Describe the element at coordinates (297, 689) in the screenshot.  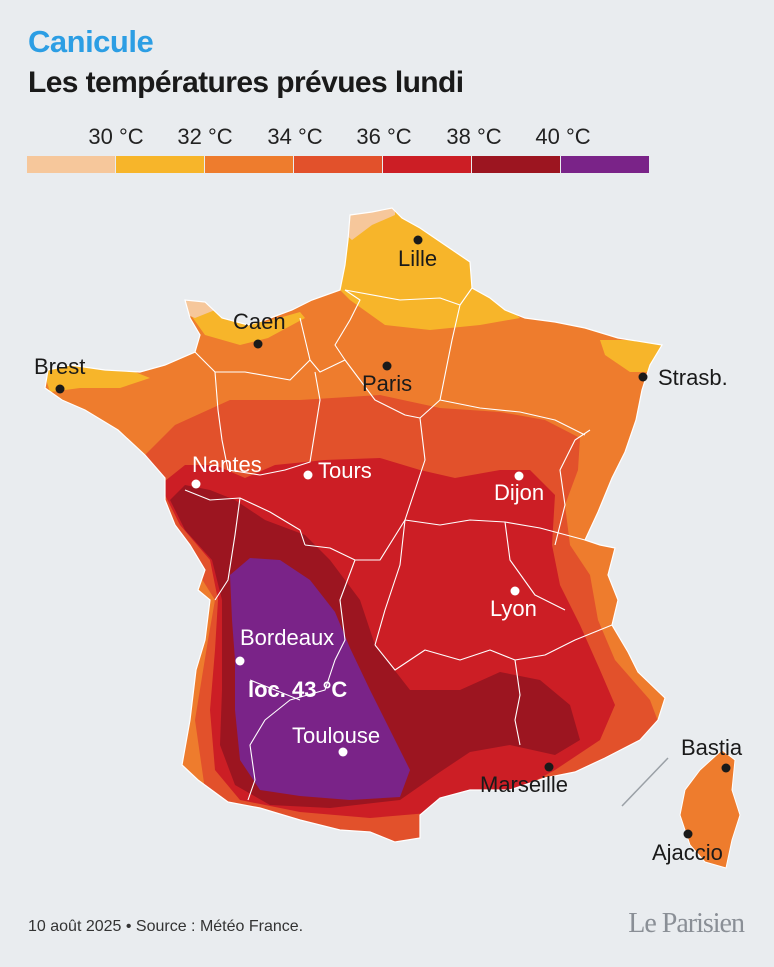
I see `max-temperature-annotation: loc. 43 °C` at that location.